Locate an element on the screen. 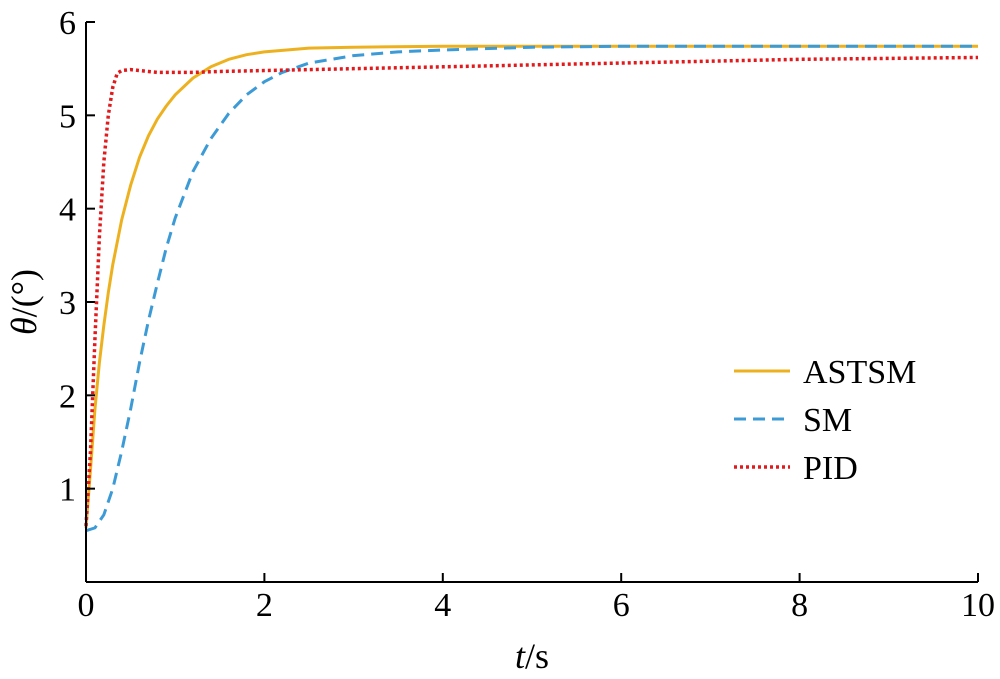  y-tick-label: 6 is located at coordinates (67, 23).